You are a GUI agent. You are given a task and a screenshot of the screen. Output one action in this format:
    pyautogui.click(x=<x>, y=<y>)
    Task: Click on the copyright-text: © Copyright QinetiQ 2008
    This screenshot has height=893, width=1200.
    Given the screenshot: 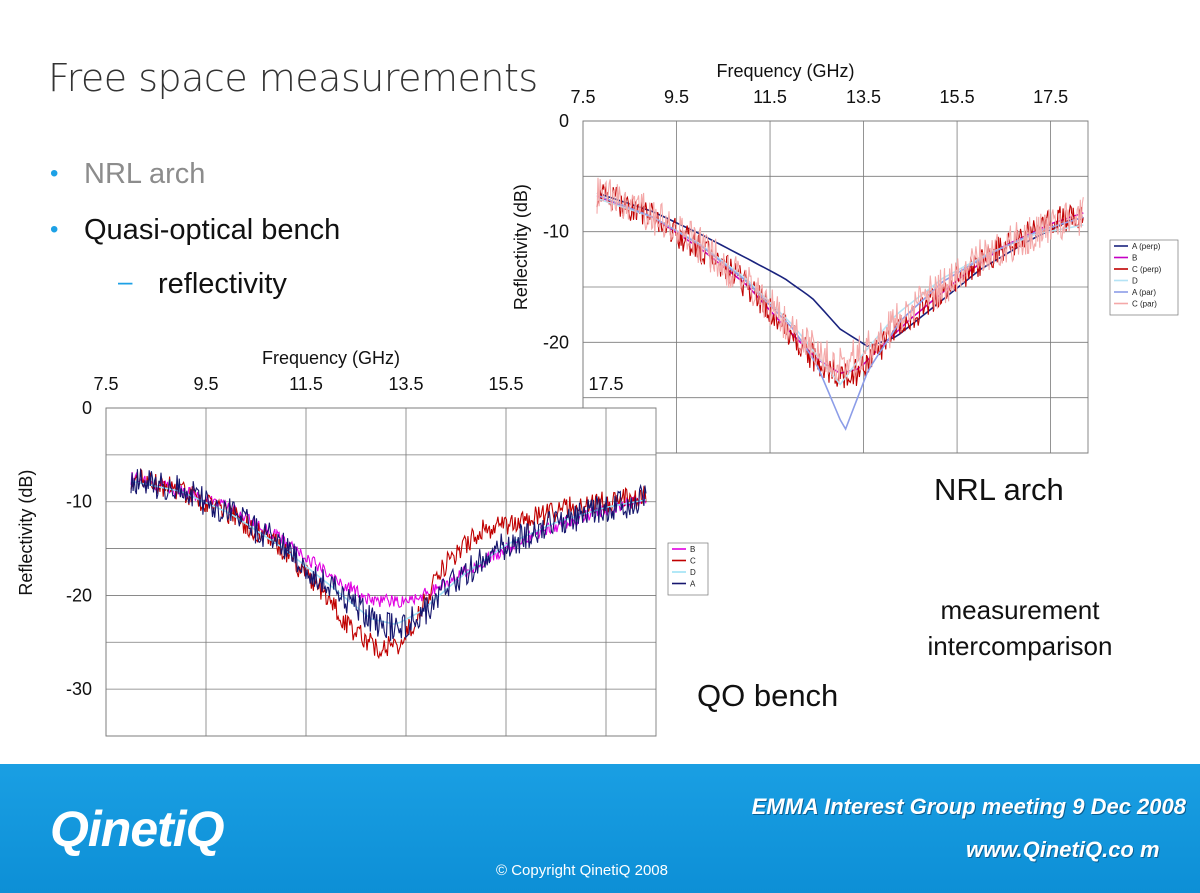 What is the action you would take?
    pyautogui.click(x=582, y=870)
    